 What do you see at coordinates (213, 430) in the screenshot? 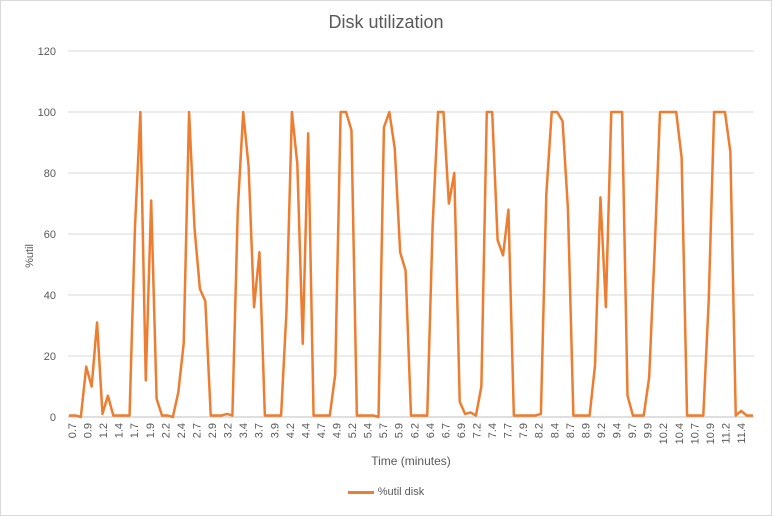
I see `x-tick-label: 2.9` at bounding box center [213, 430].